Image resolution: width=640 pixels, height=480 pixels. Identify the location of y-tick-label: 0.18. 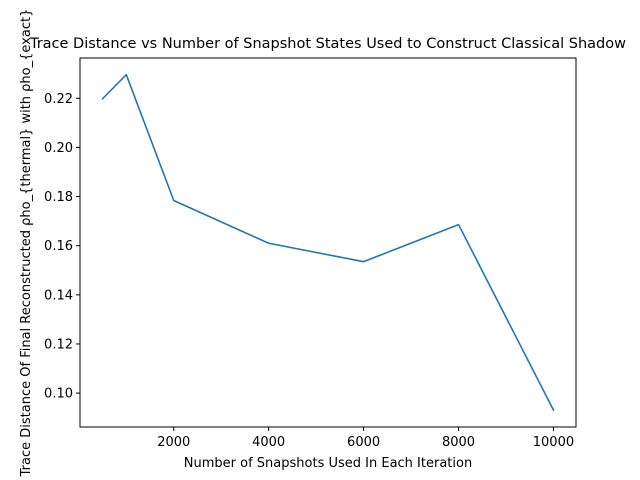
(58, 197).